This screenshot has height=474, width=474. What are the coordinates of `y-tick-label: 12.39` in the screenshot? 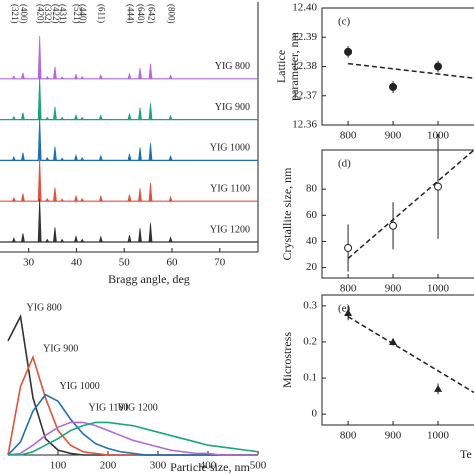 It's located at (304, 37).